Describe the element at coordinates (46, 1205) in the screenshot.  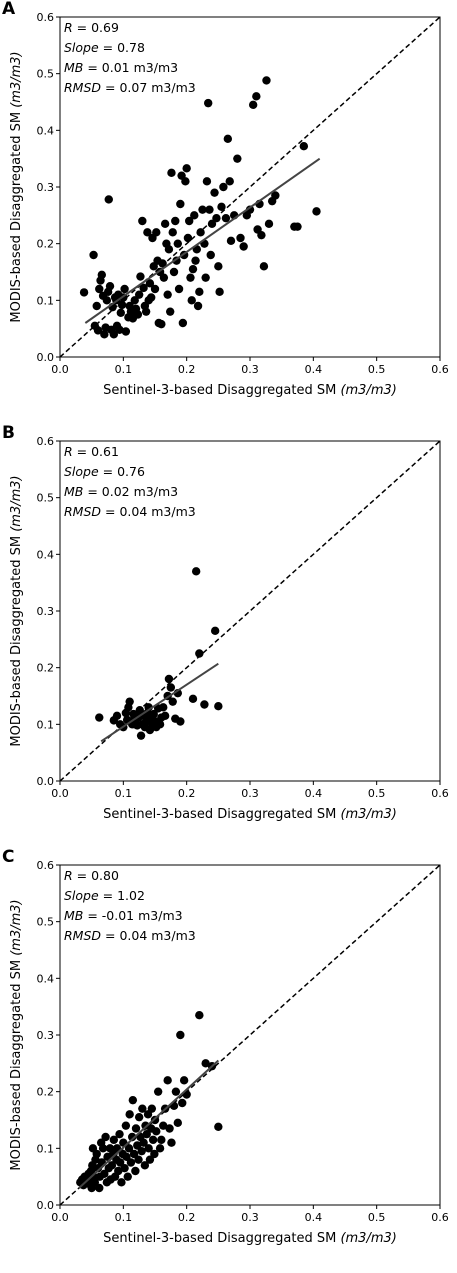
I see `y-tick-label: 0.0` at that location.